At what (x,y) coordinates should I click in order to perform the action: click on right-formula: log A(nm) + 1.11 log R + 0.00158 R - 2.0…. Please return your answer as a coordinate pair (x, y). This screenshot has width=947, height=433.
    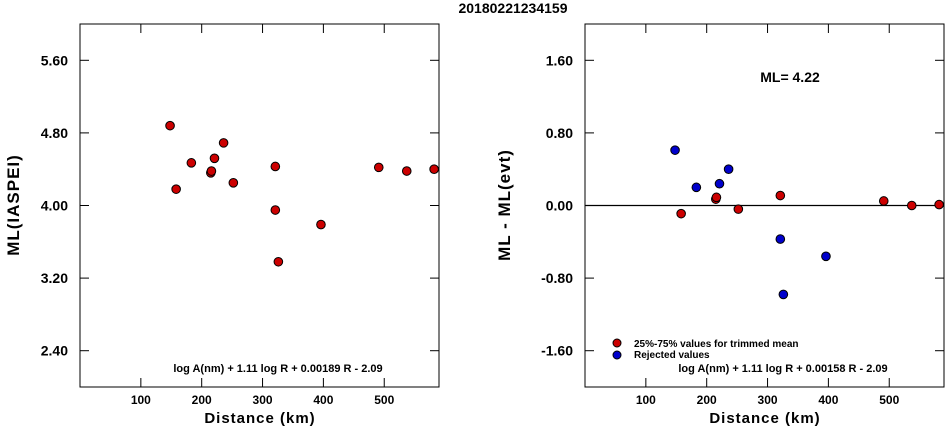
    Looking at the image, I should click on (782, 369).